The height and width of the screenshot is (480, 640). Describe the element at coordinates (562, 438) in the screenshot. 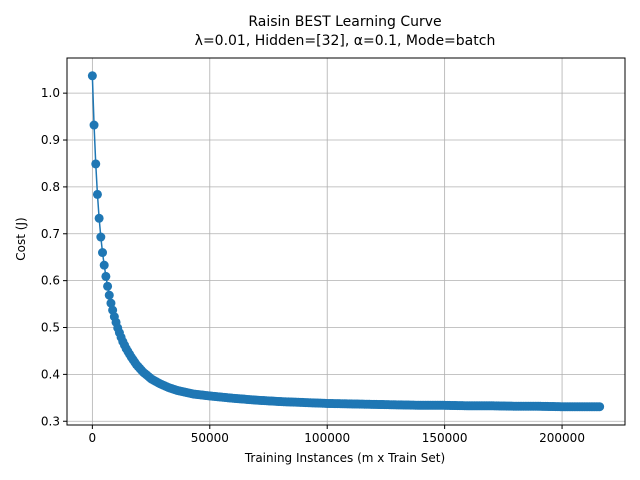

I see `x-tick-label: 200000` at that location.